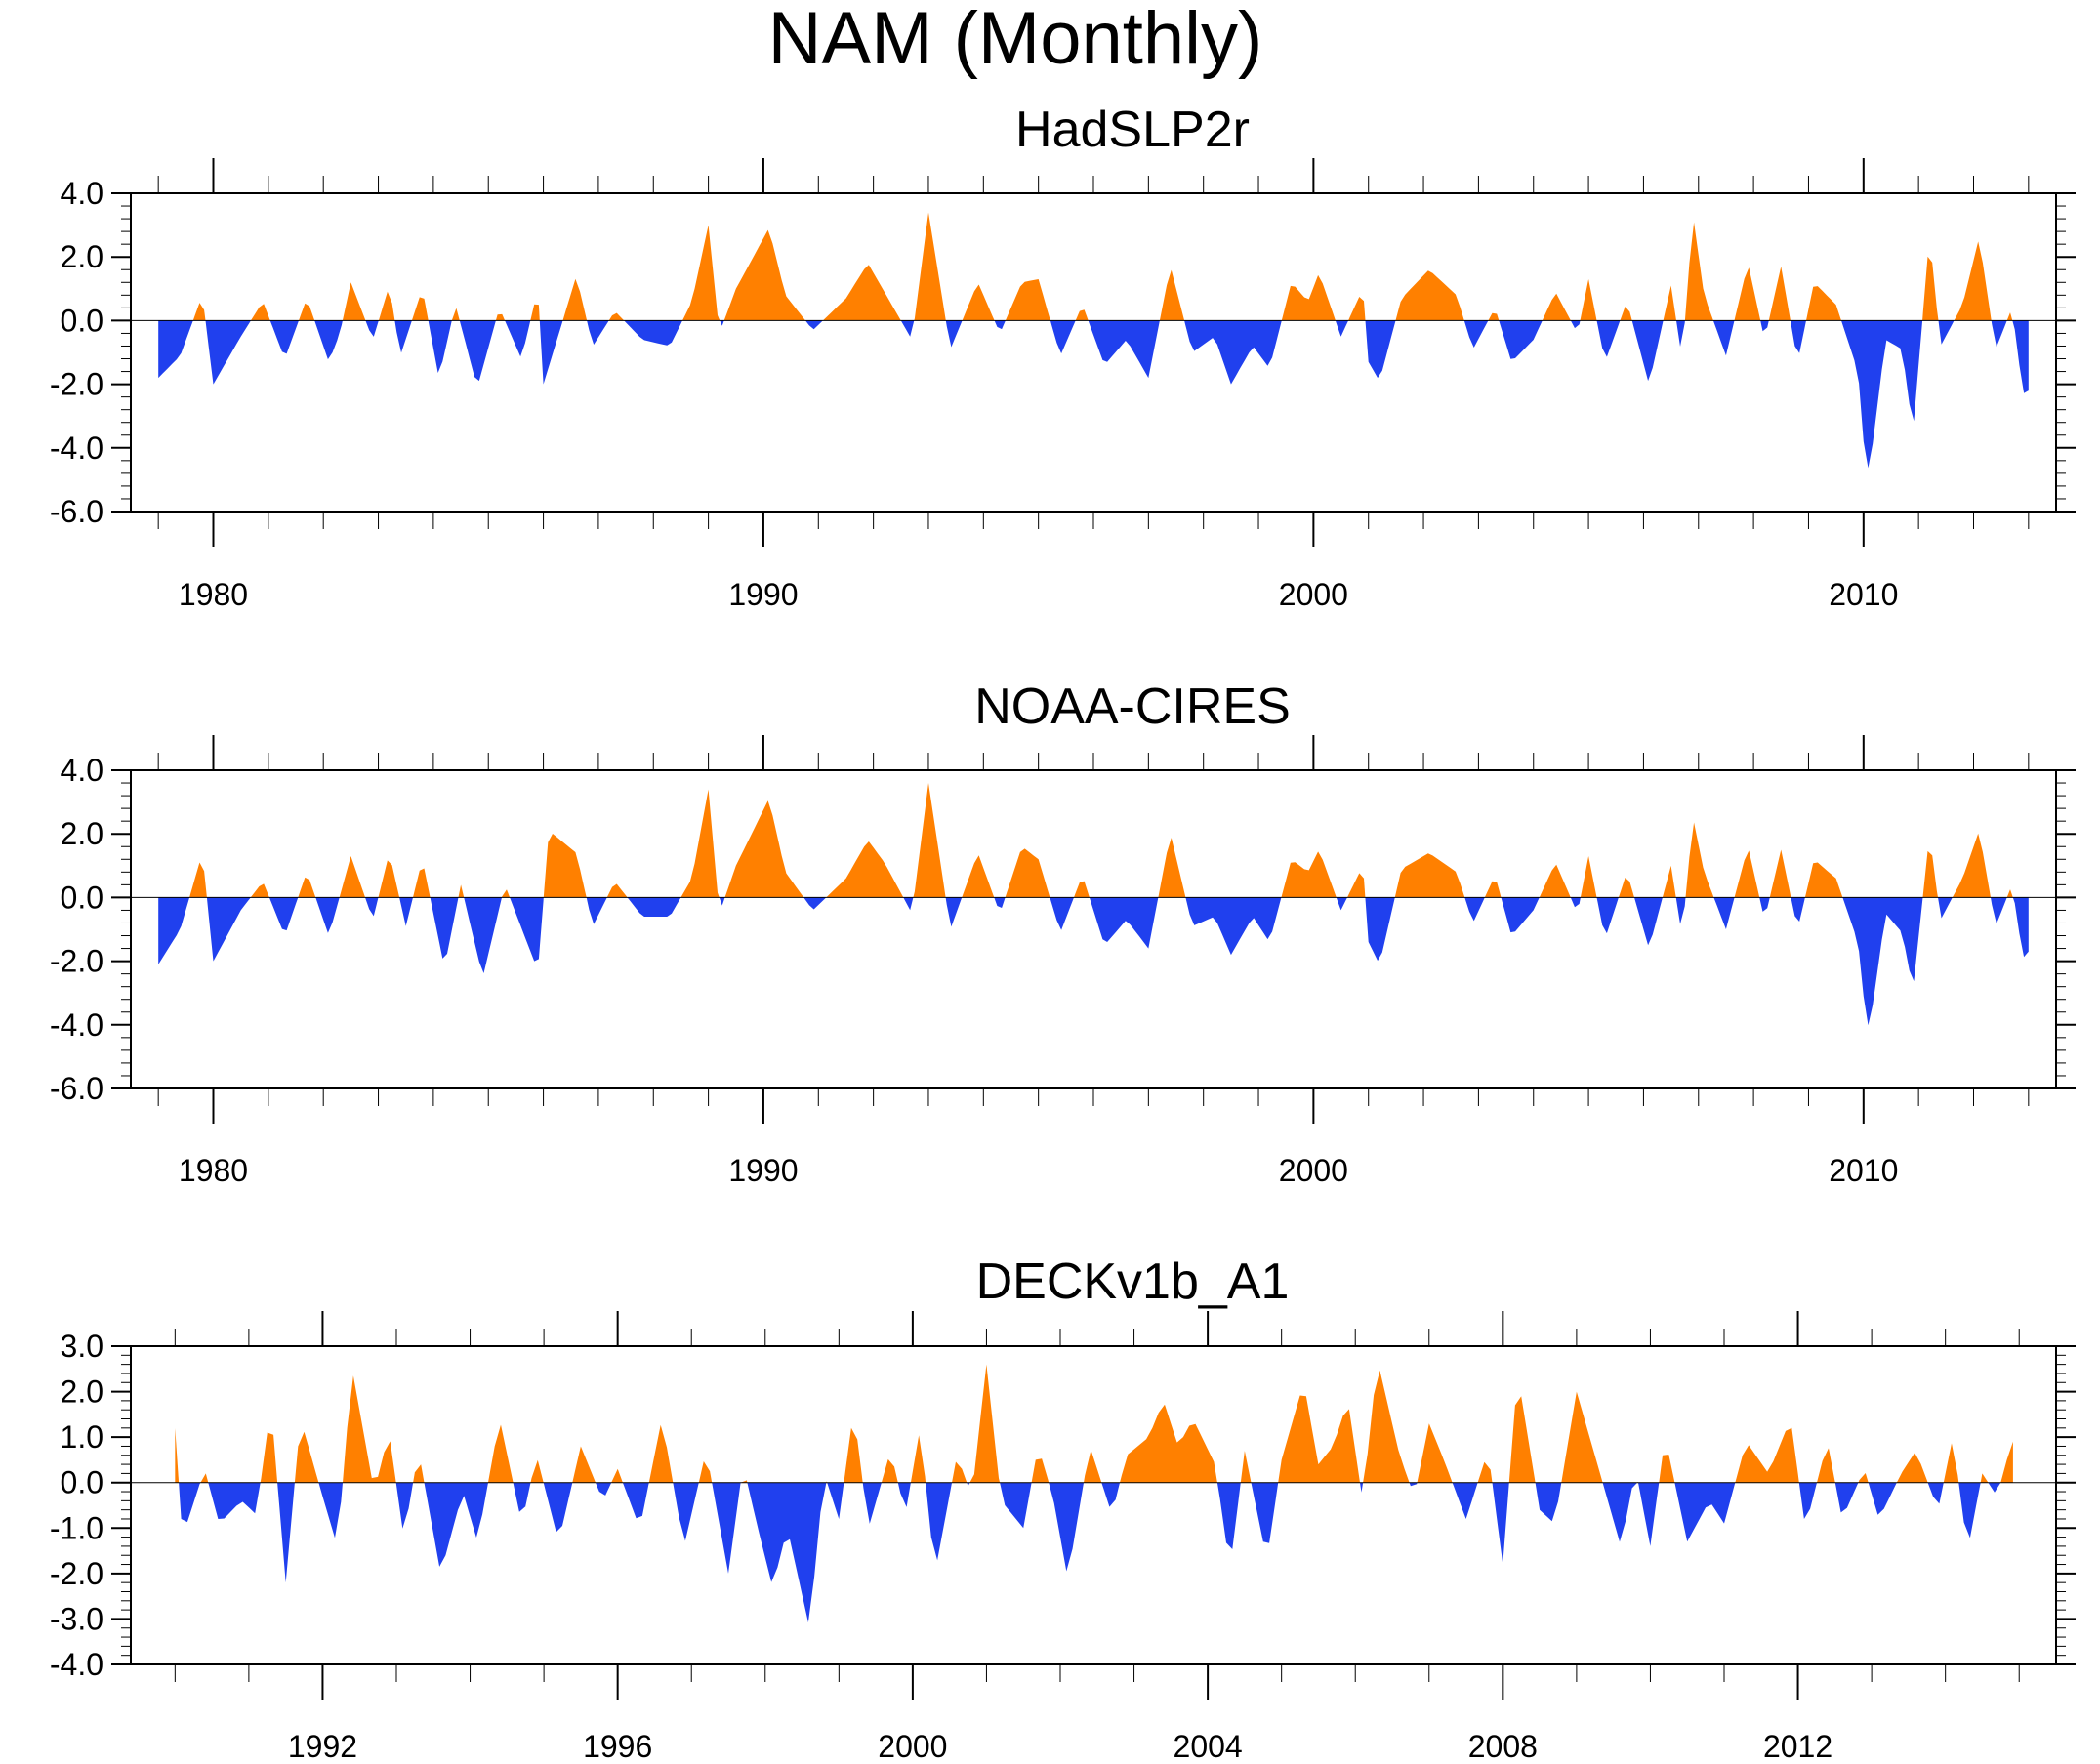 Image resolution: width=2100 pixels, height=1764 pixels. I want to click on y-tick-label: -3.0, so click(76, 1619).